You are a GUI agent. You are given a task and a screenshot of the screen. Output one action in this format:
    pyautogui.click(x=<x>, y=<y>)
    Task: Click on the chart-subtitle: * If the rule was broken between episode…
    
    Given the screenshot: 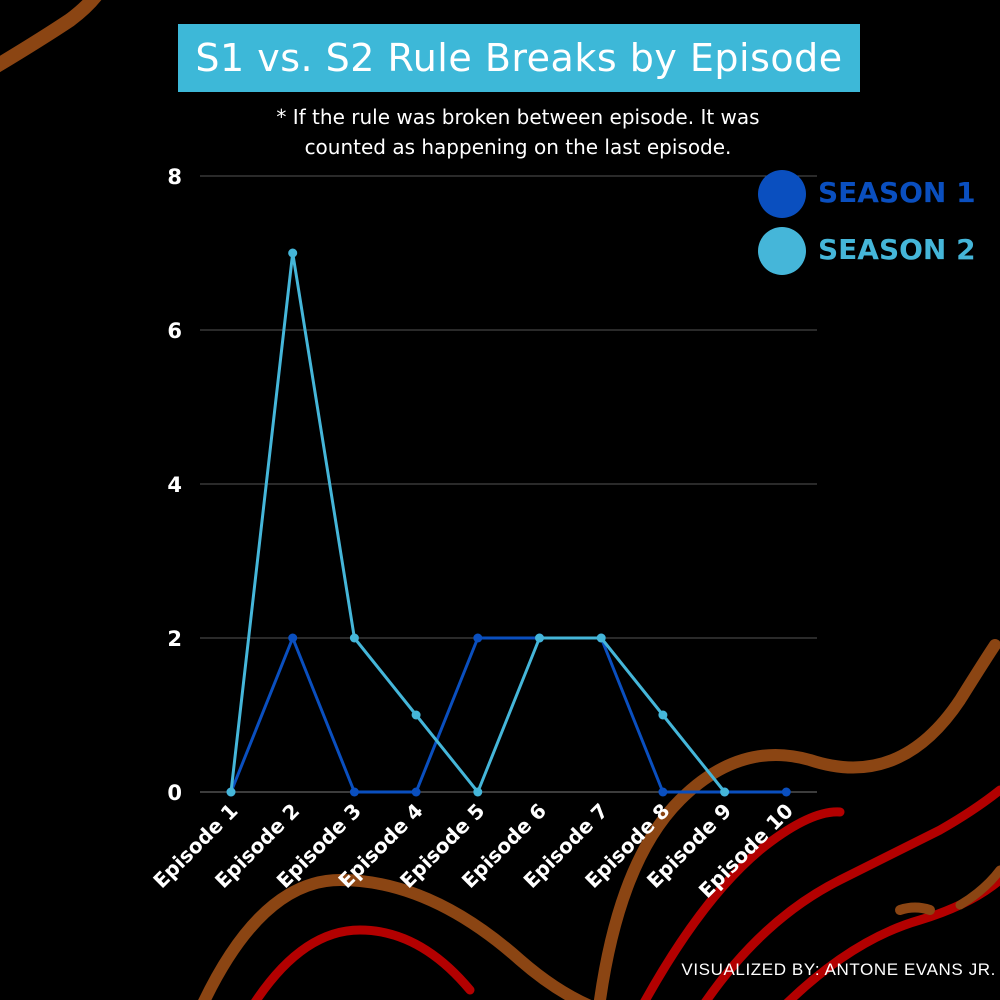 What is the action you would take?
    pyautogui.click(x=518, y=132)
    